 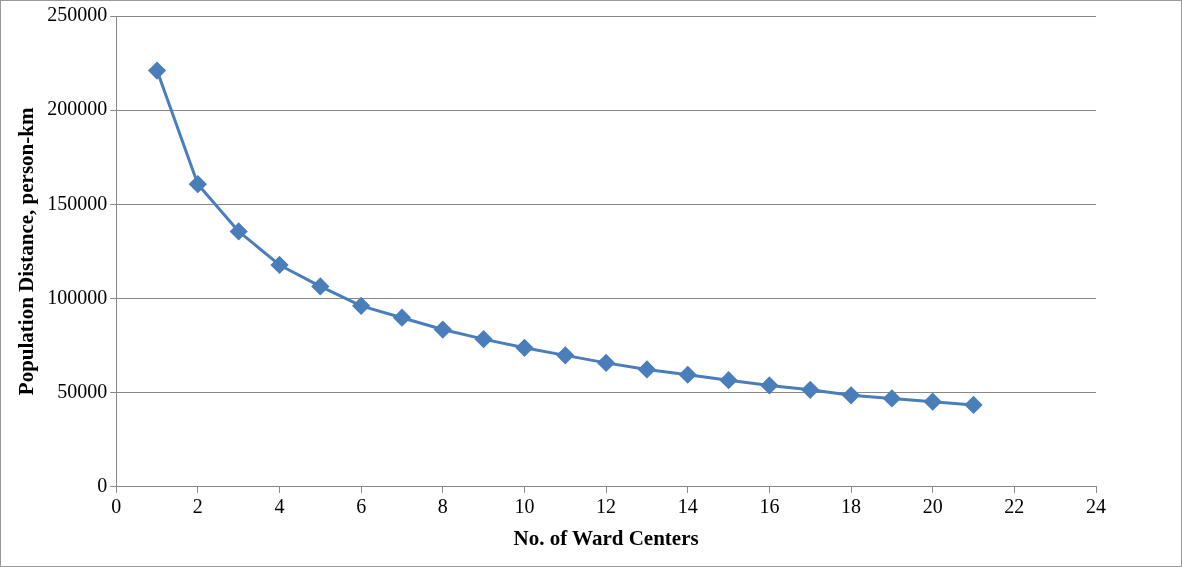 What do you see at coordinates (769, 506) in the screenshot?
I see `x-tick-label: 16` at bounding box center [769, 506].